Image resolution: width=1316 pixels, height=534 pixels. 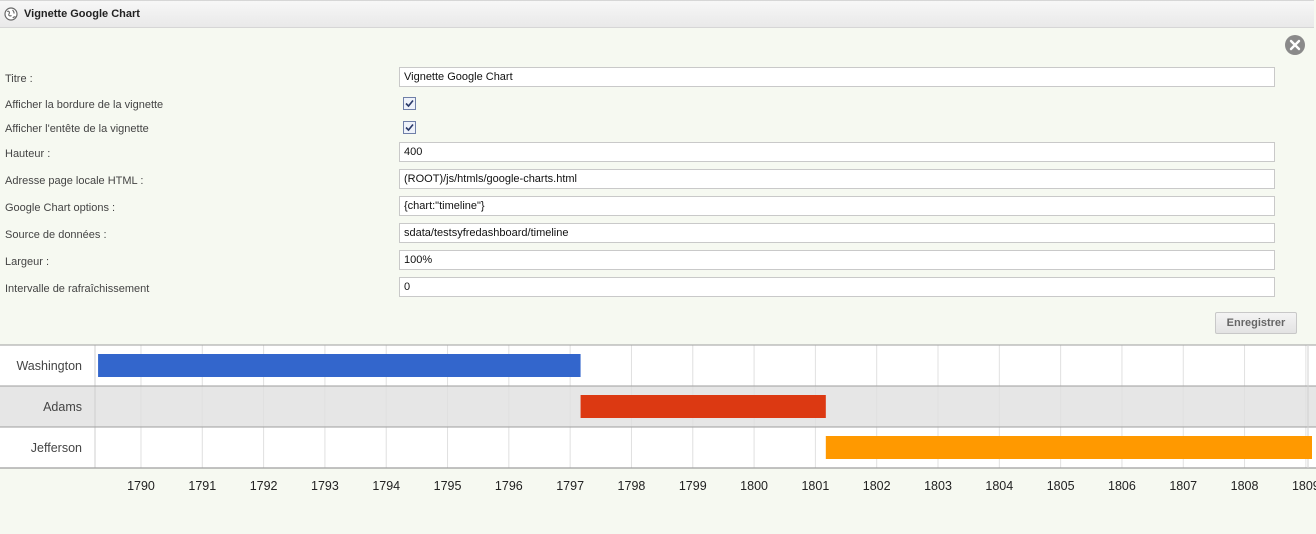 What do you see at coordinates (28, 154) in the screenshot?
I see `height-label: Hauteur :` at bounding box center [28, 154].